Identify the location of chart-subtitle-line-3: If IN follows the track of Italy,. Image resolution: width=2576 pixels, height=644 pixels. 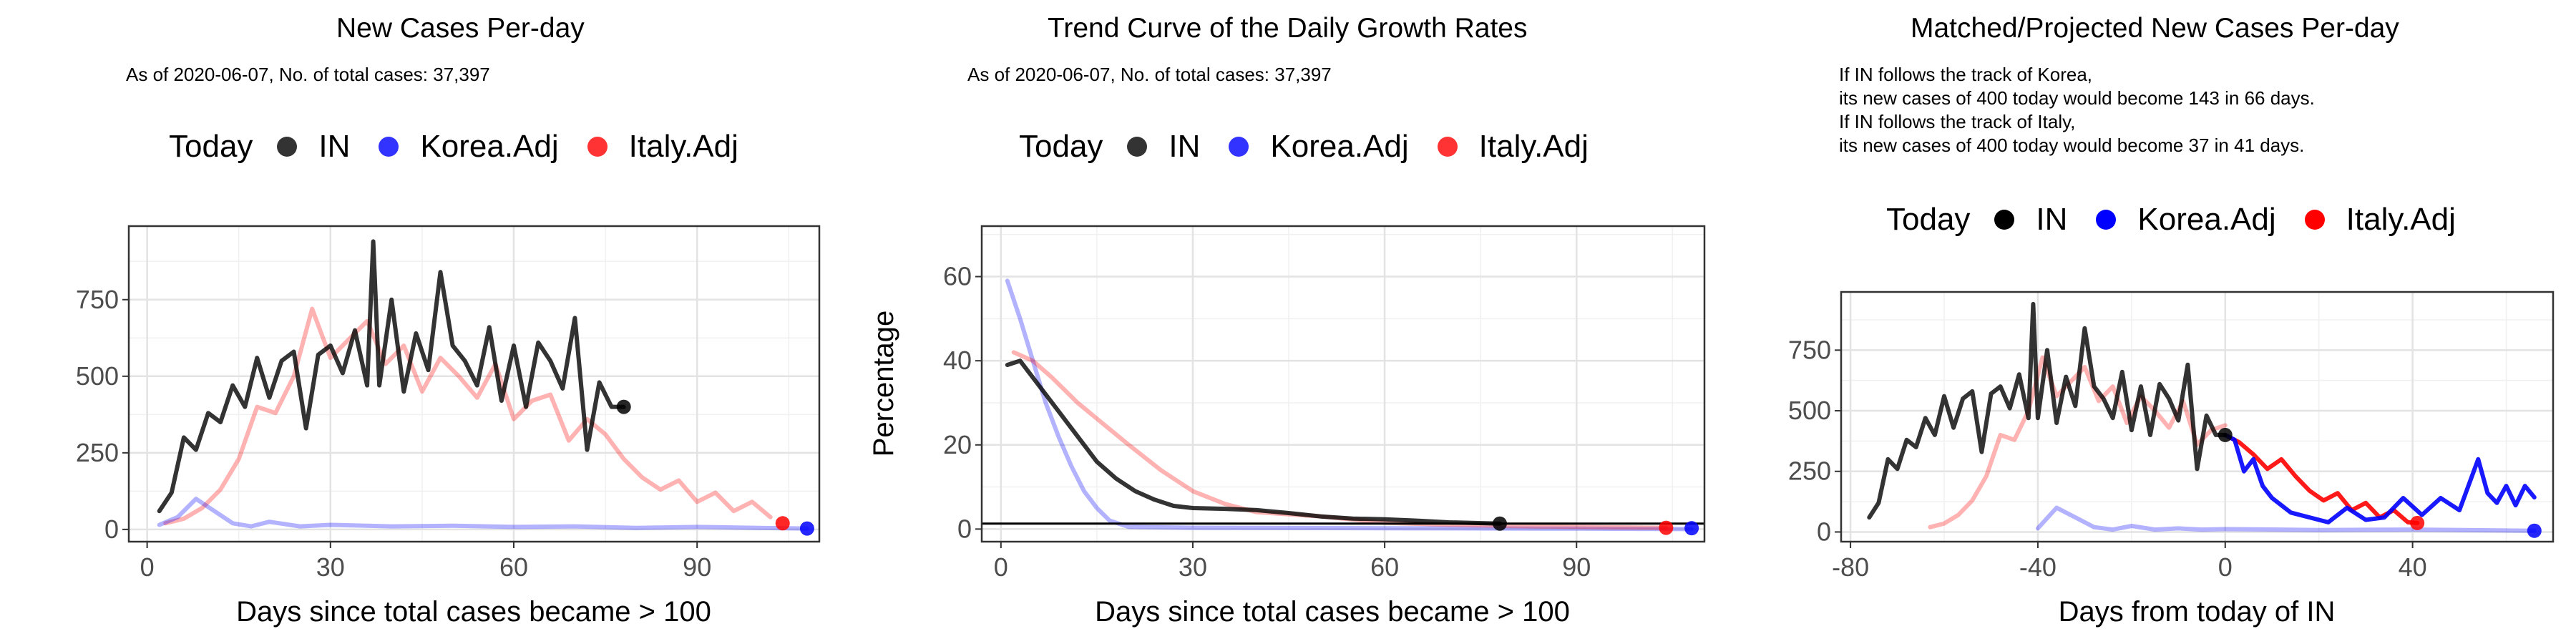
(1957, 122).